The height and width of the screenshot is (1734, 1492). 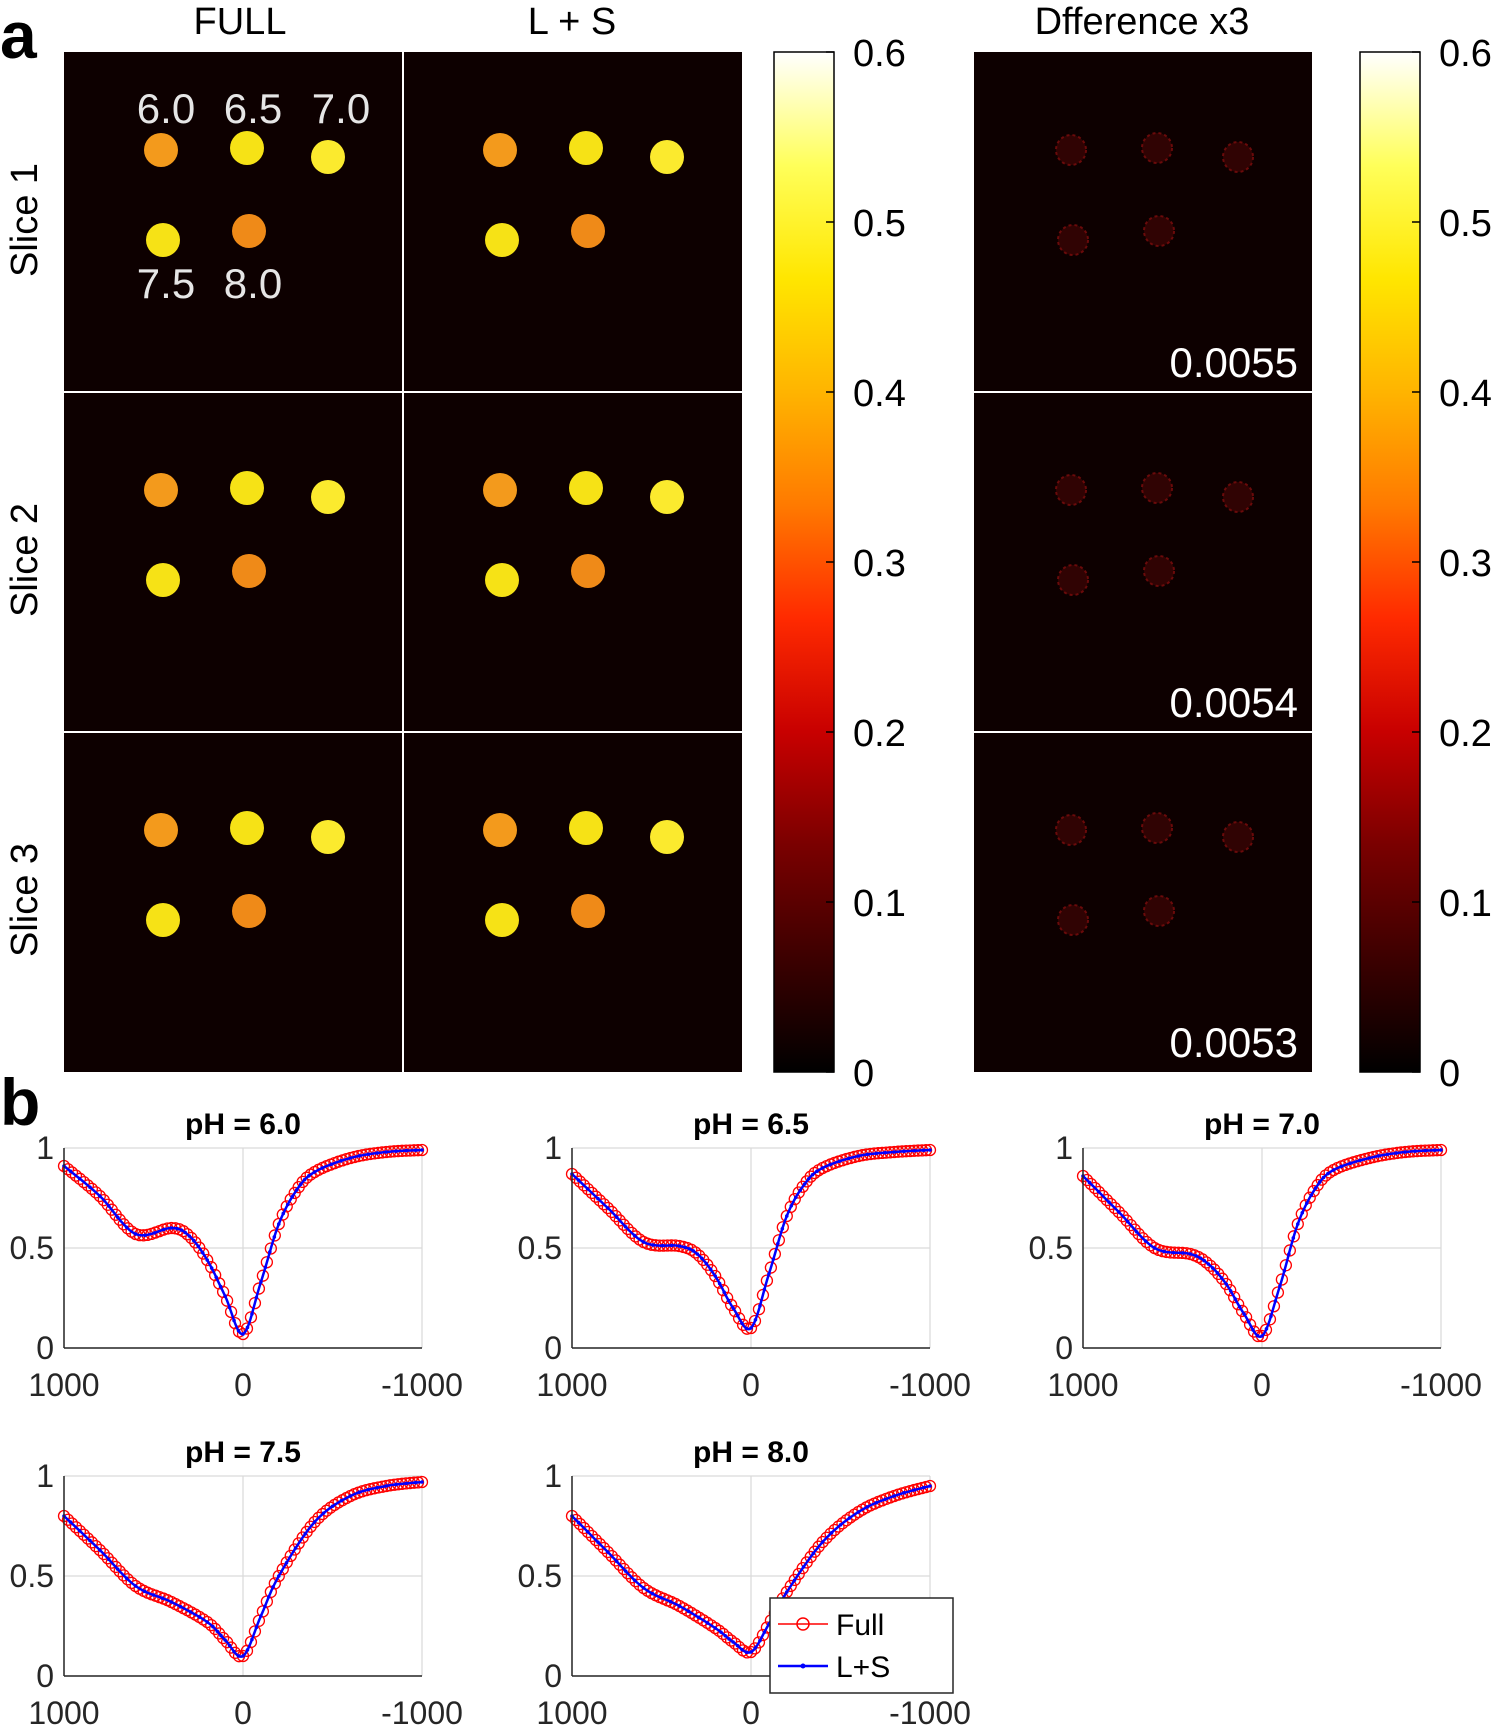 I want to click on colorbar-1-tick-label: 0, so click(x=863, y=1074).